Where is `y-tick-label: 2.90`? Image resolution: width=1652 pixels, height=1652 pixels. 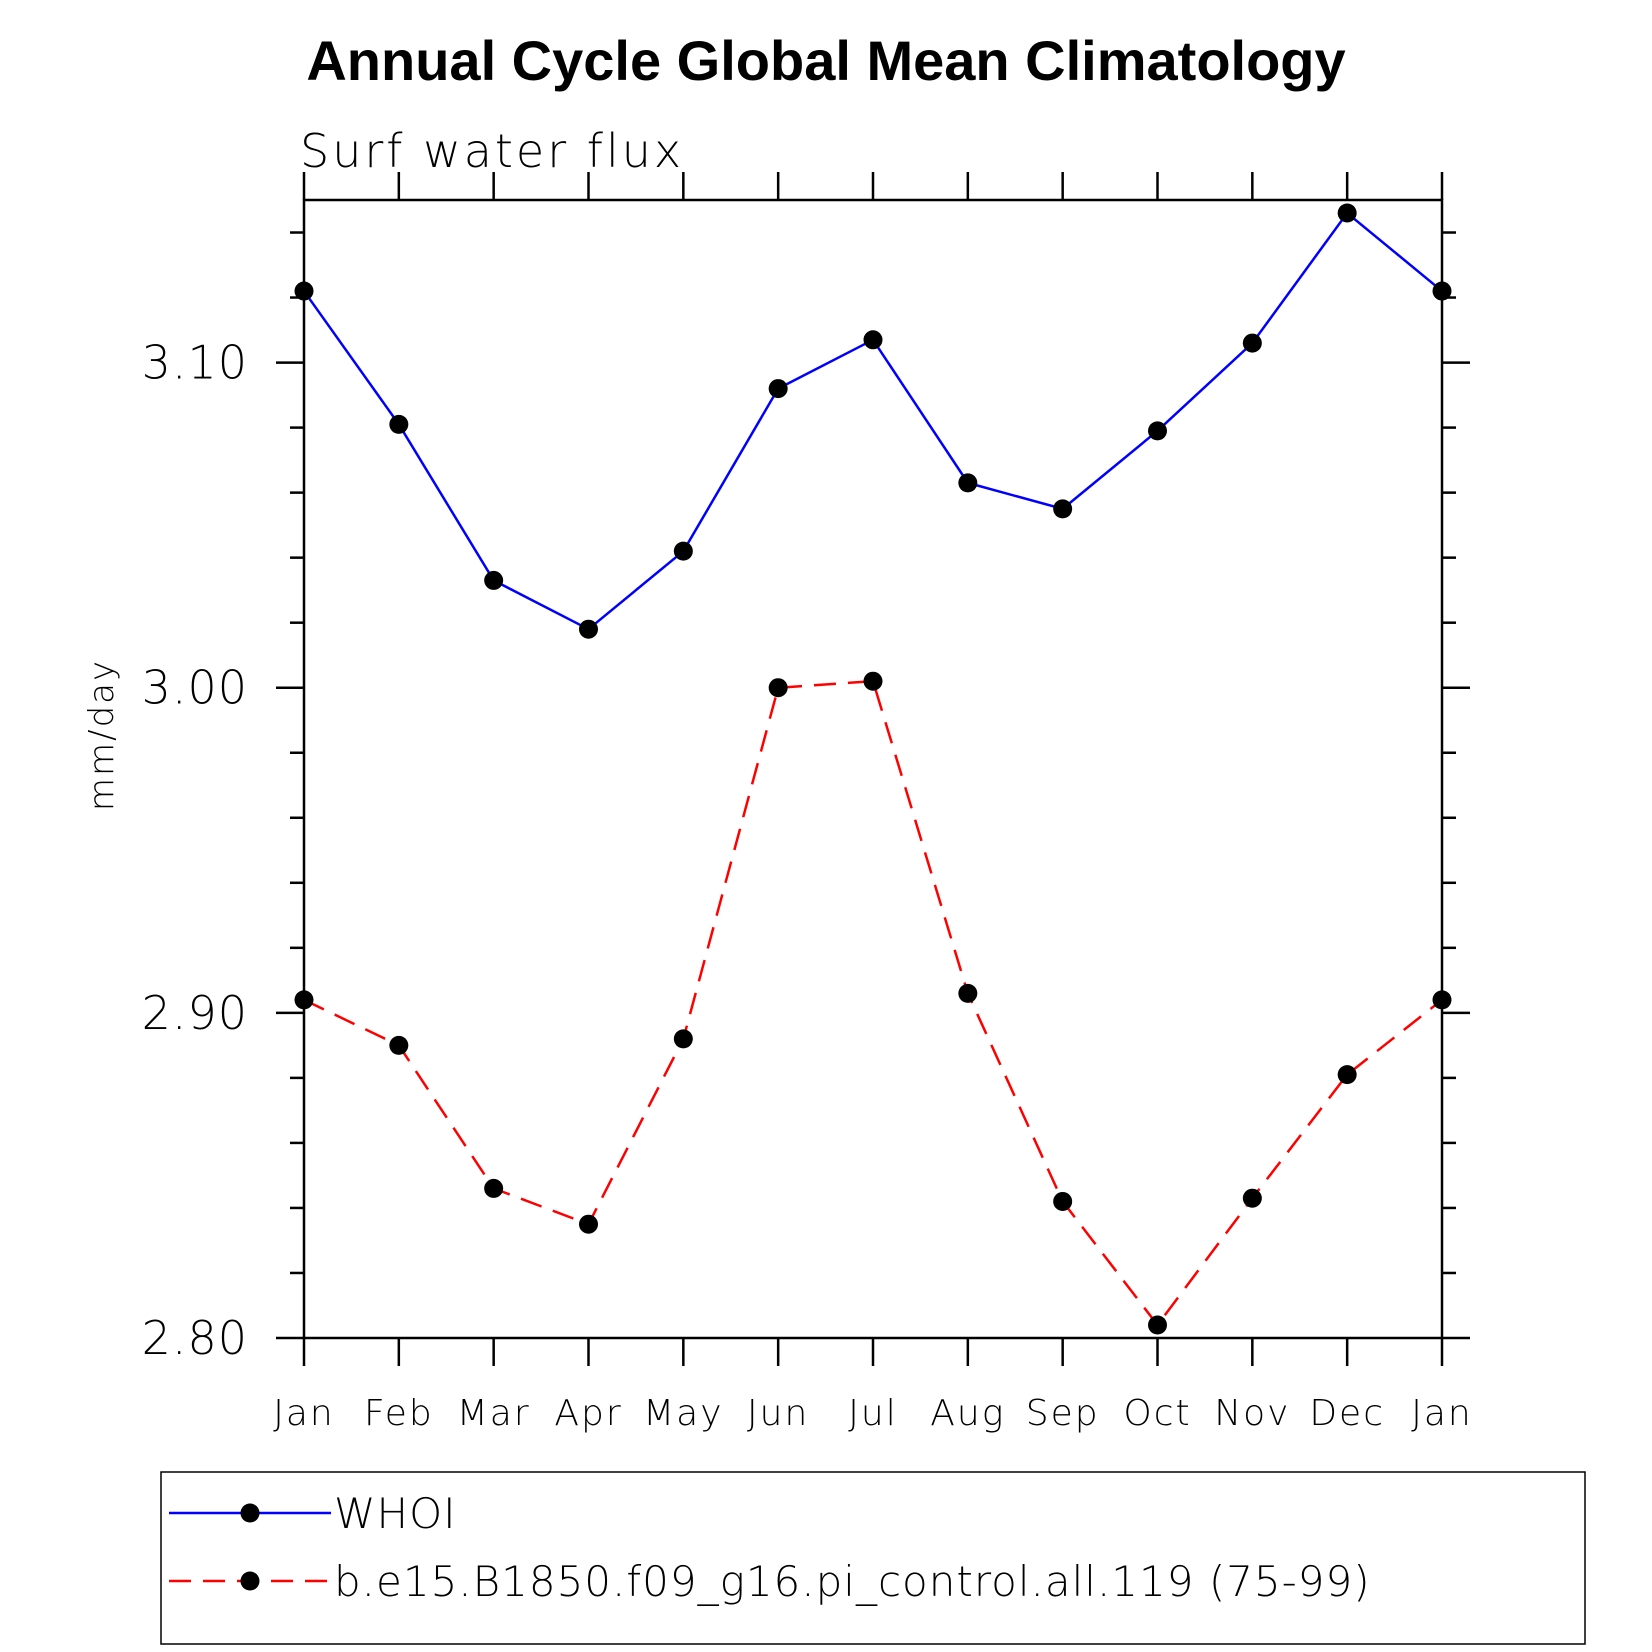
y-tick-label: 2.90 is located at coordinates (195, 1013).